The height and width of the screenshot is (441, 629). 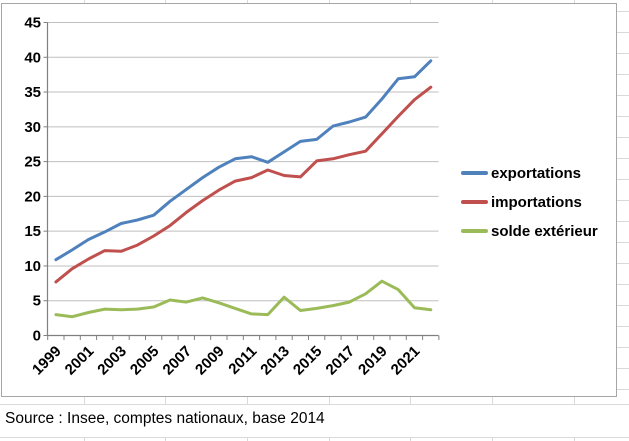 What do you see at coordinates (314, 404) in the screenshot?
I see `sheet-row-line-source-top` at bounding box center [314, 404].